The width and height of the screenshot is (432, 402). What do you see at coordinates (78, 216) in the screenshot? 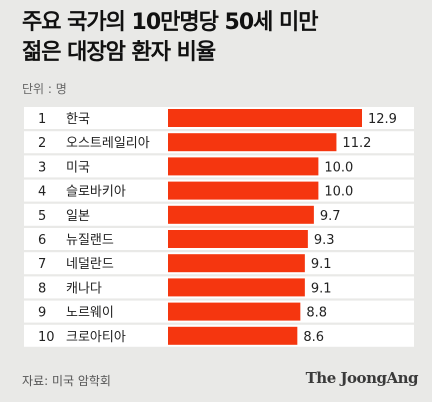
I see `country-label: 일본` at bounding box center [78, 216].